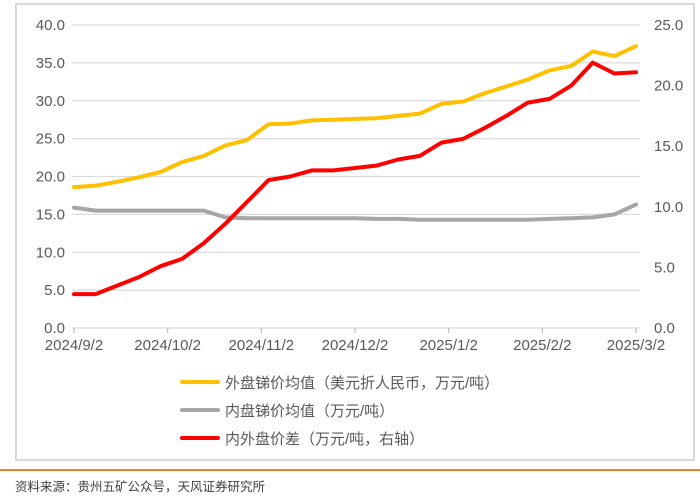 The width and height of the screenshot is (700, 498). I want to click on svg-text: 35.0, so click(50, 63).